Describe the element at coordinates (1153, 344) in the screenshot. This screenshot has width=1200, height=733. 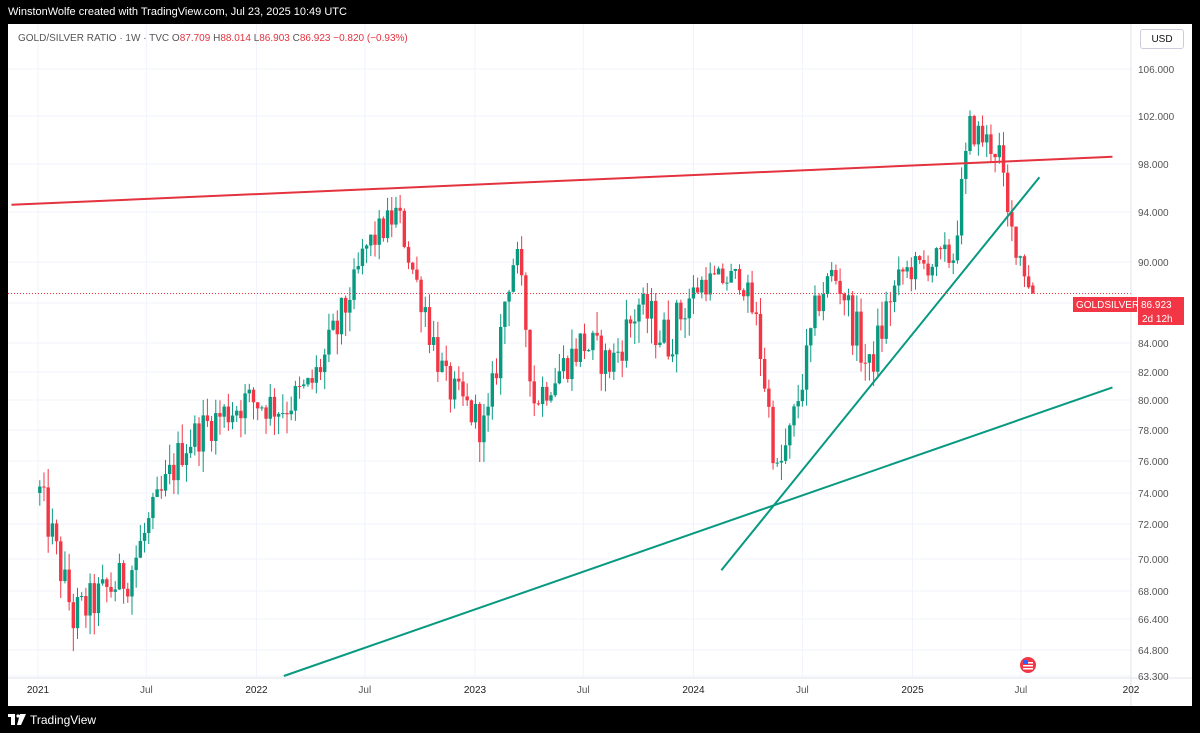
I see `y-tick-label: 84.000` at that location.